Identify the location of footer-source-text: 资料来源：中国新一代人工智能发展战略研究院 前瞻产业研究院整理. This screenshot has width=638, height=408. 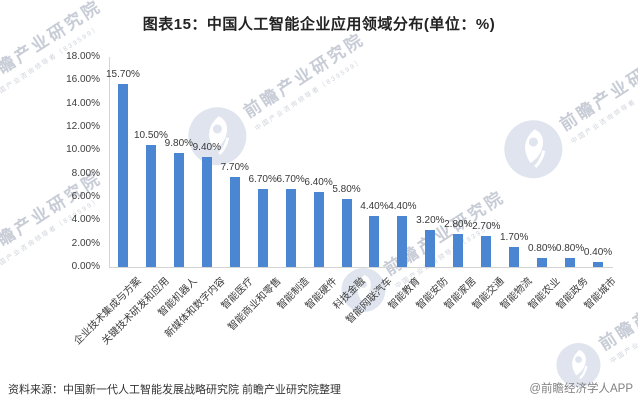
(175, 390).